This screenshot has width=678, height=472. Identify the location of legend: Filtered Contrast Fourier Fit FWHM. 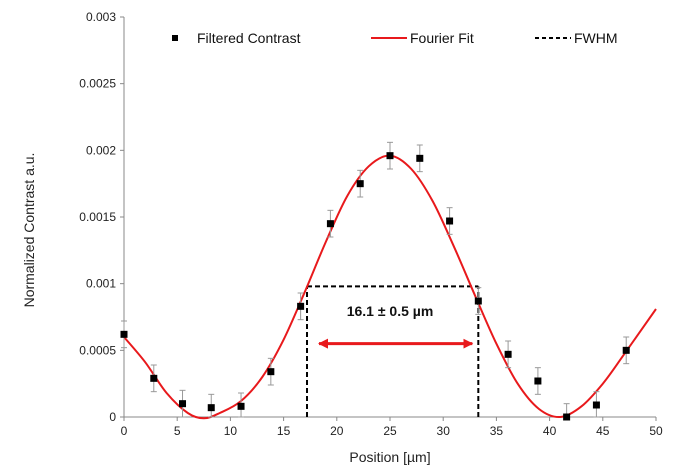
(395, 38).